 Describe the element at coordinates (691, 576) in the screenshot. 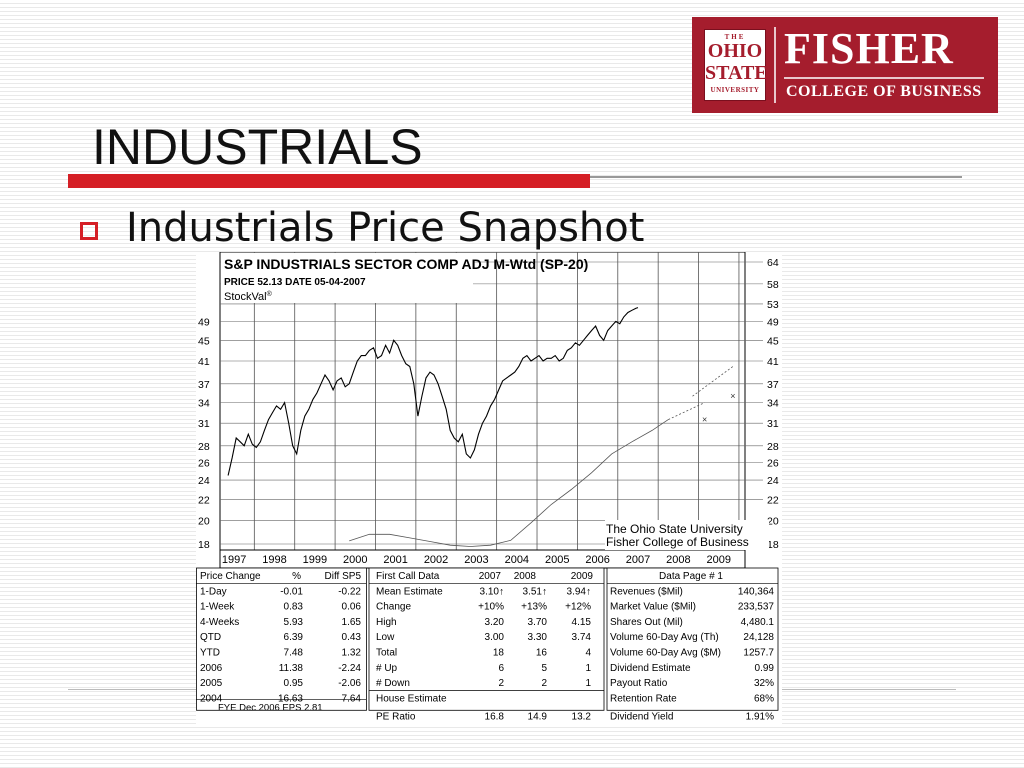

I see `table-right-header: Data Page # 1` at that location.